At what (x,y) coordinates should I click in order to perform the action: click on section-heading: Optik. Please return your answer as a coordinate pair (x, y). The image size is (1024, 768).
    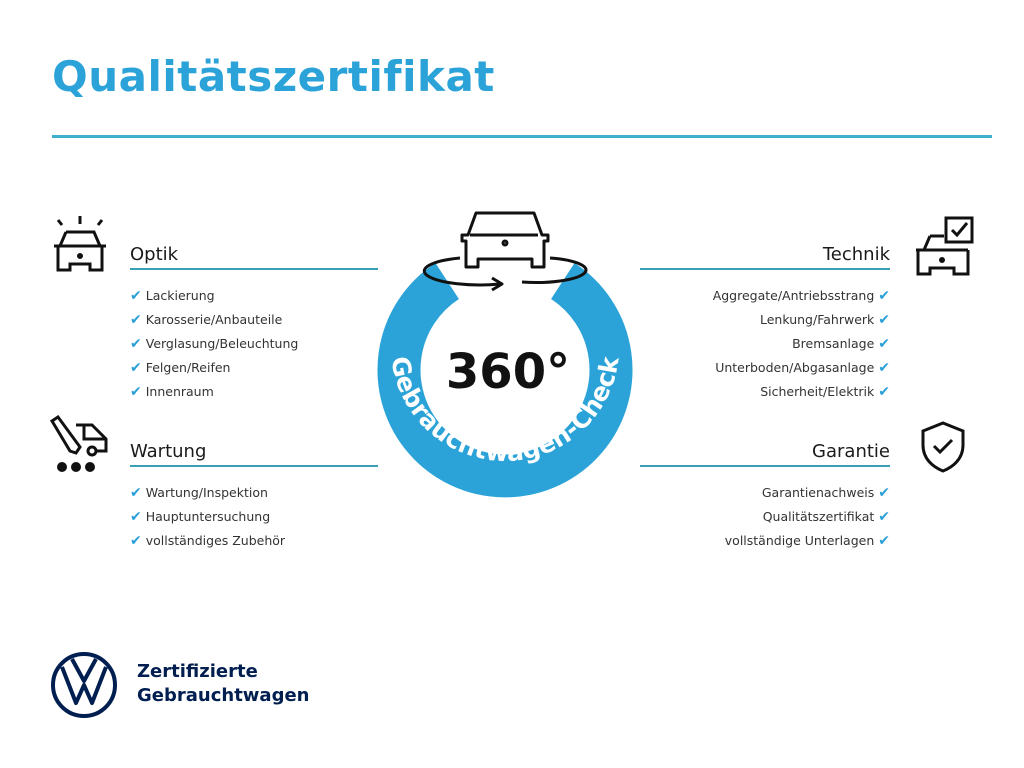
    Looking at the image, I should click on (154, 254).